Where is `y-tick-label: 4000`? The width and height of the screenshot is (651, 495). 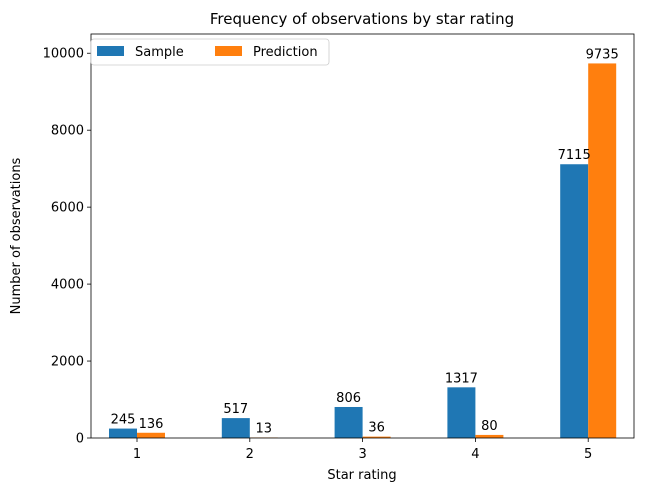
y-tick-label: 4000 is located at coordinates (67, 285).